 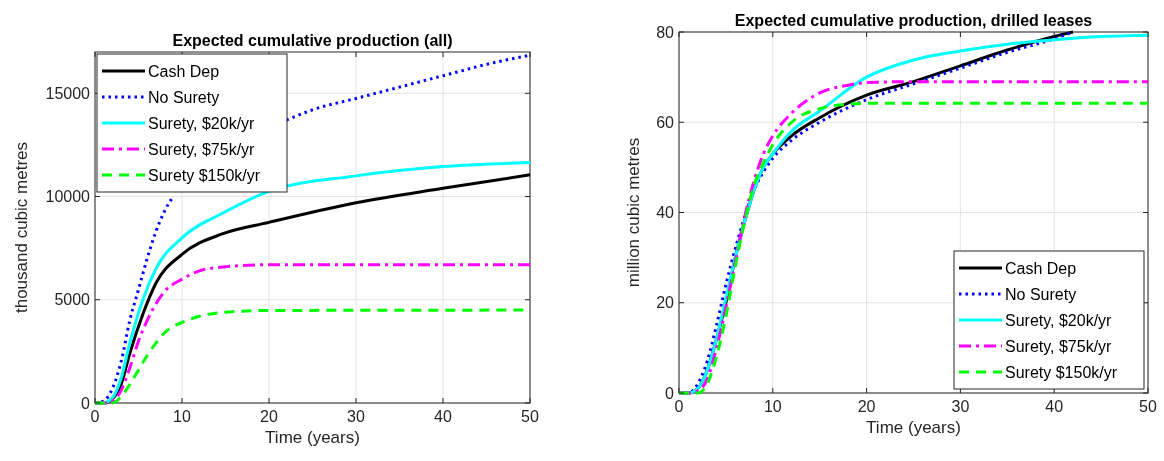 I want to click on y-tick-label: 60, so click(x=665, y=122).